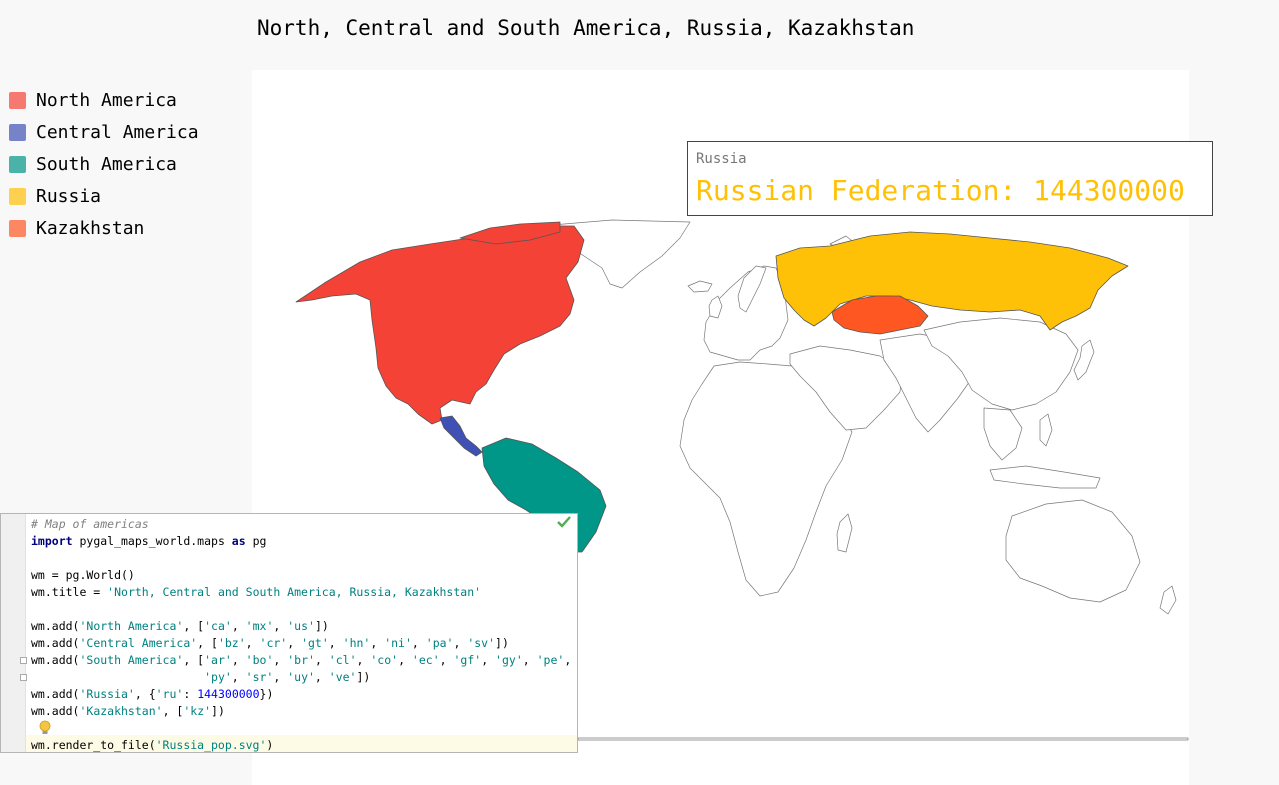 The height and width of the screenshot is (785, 1279). What do you see at coordinates (356, 643) in the screenshot?
I see `code-token: 'hn'` at bounding box center [356, 643].